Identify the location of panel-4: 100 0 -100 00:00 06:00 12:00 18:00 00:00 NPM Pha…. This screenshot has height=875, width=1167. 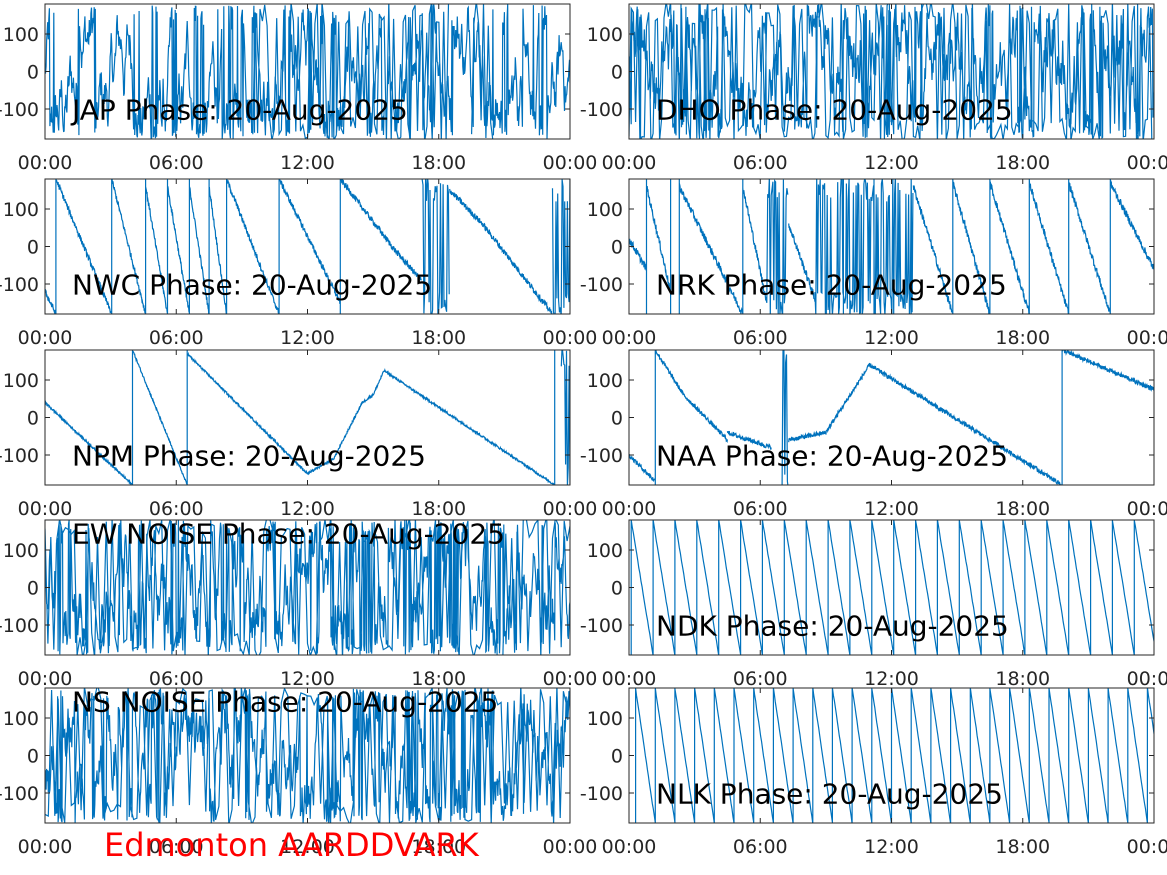
(299, 434).